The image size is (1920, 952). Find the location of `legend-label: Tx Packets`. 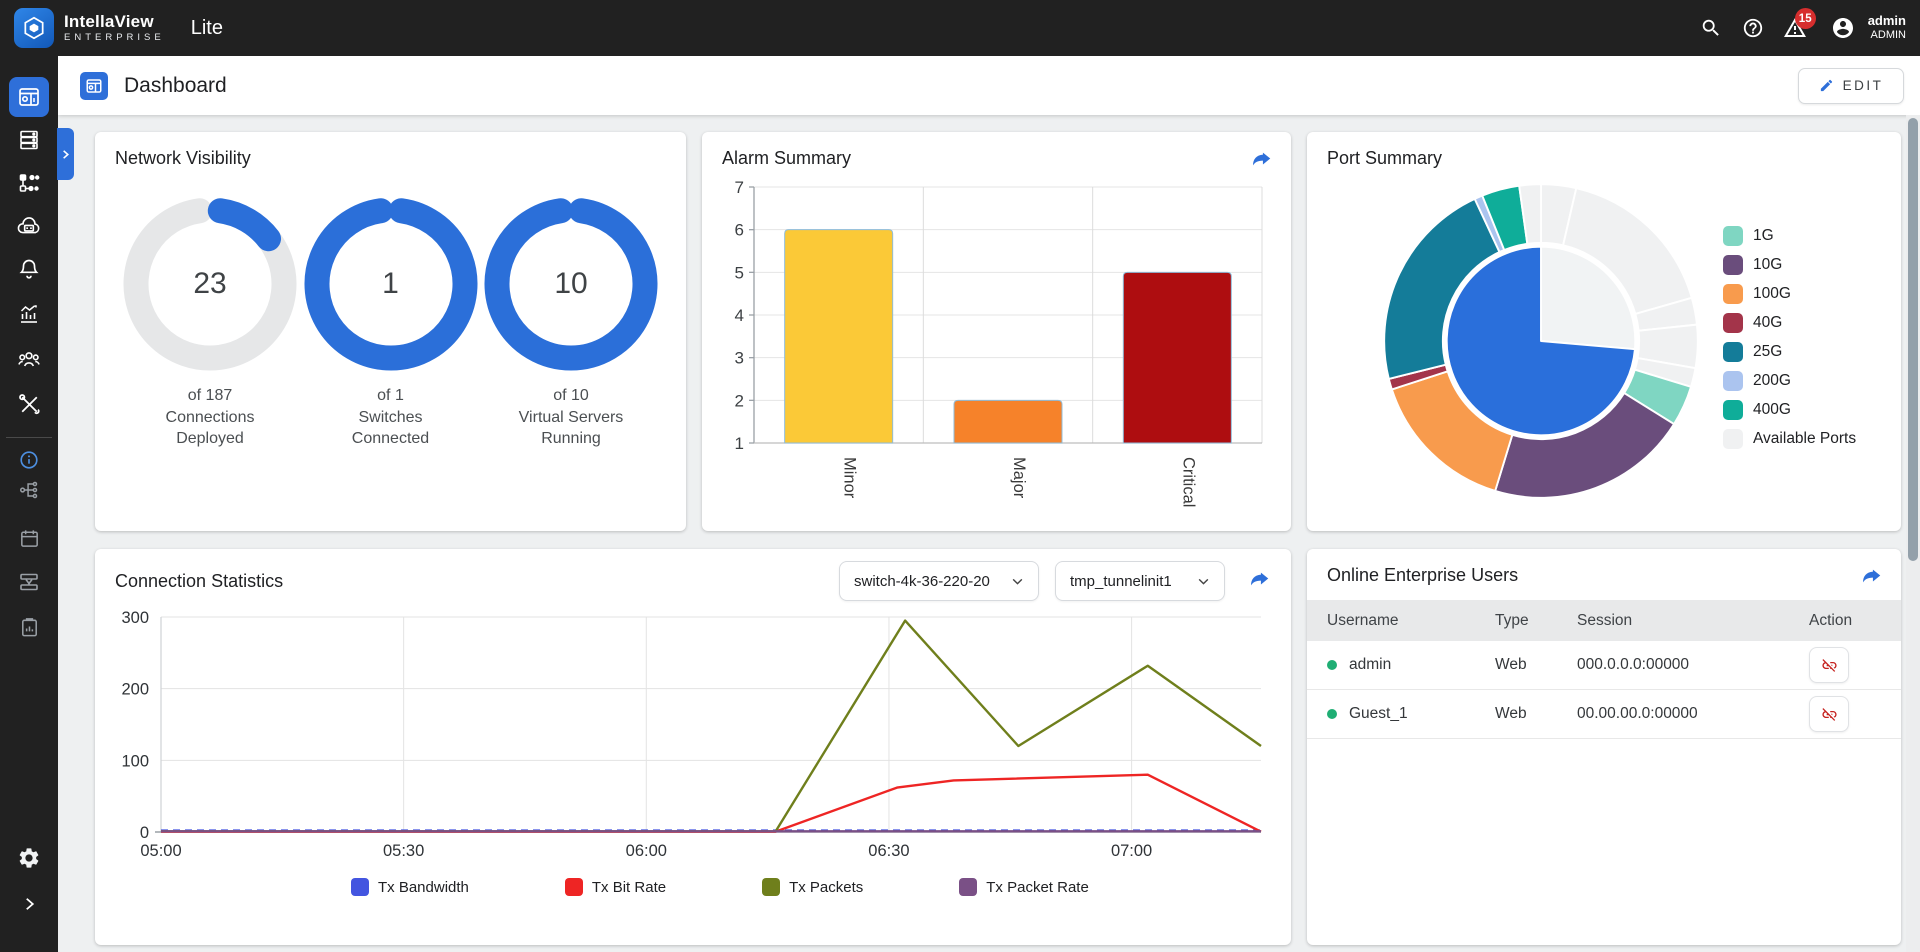

legend-label: Tx Packets is located at coordinates (826, 887).